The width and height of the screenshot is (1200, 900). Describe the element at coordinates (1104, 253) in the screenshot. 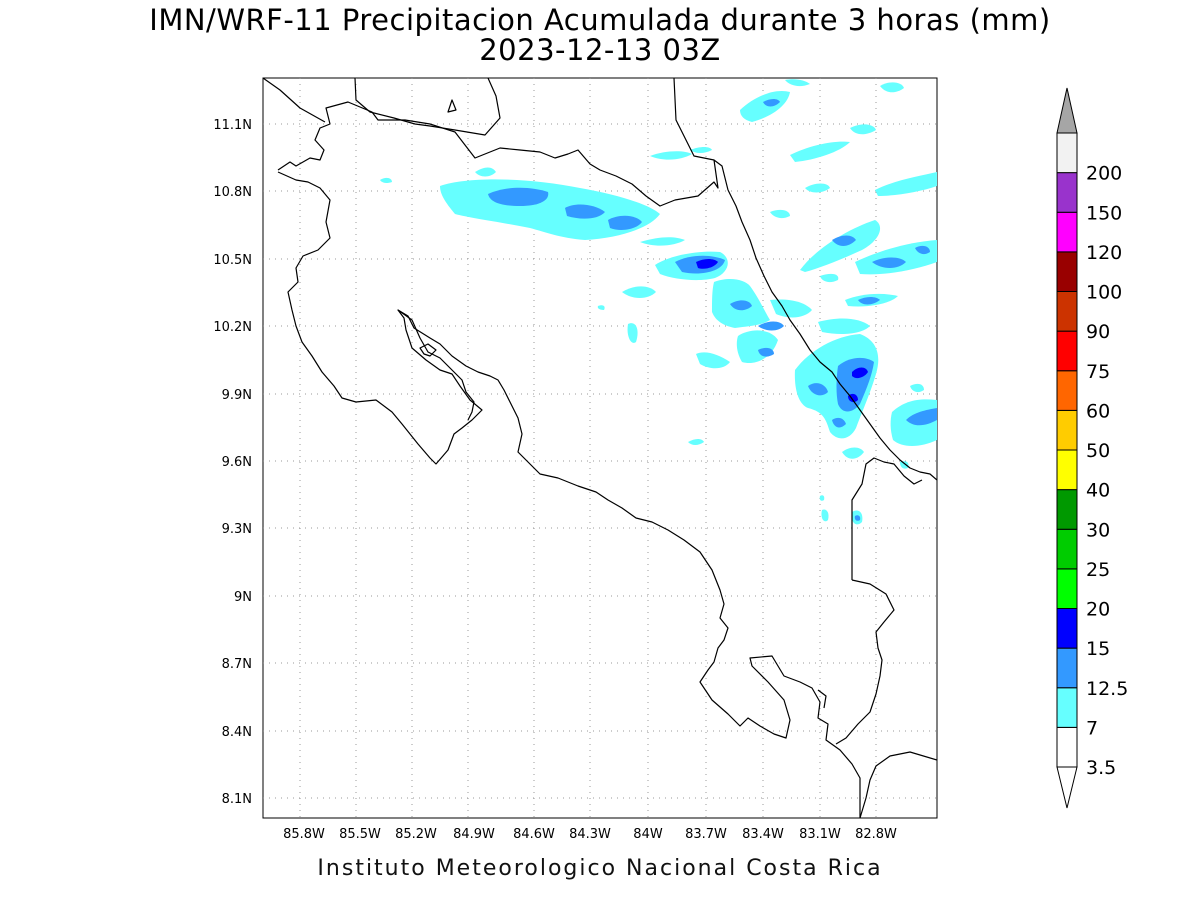

I see `legend-label: 120` at that location.